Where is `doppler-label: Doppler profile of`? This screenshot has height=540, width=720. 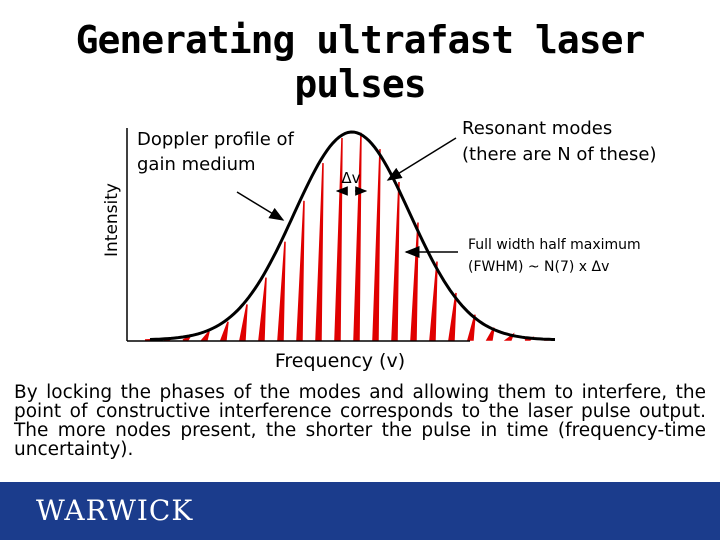 doppler-label: Doppler profile of is located at coordinates (216, 139).